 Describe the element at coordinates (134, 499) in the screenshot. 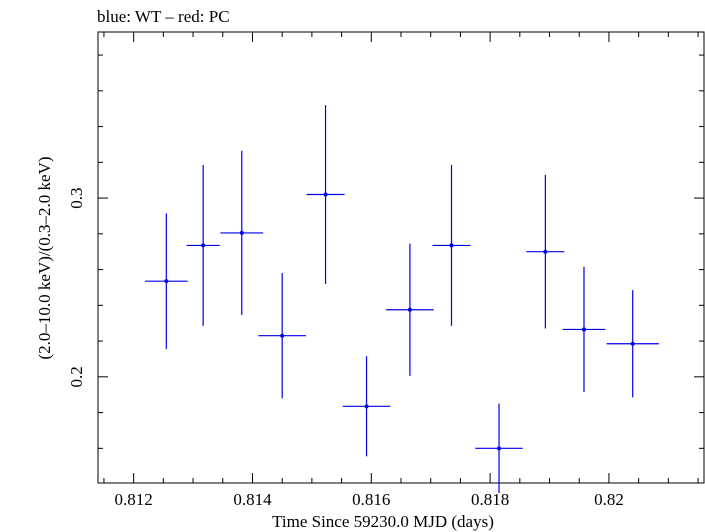

I see `x-tick-label: 0.812` at that location.